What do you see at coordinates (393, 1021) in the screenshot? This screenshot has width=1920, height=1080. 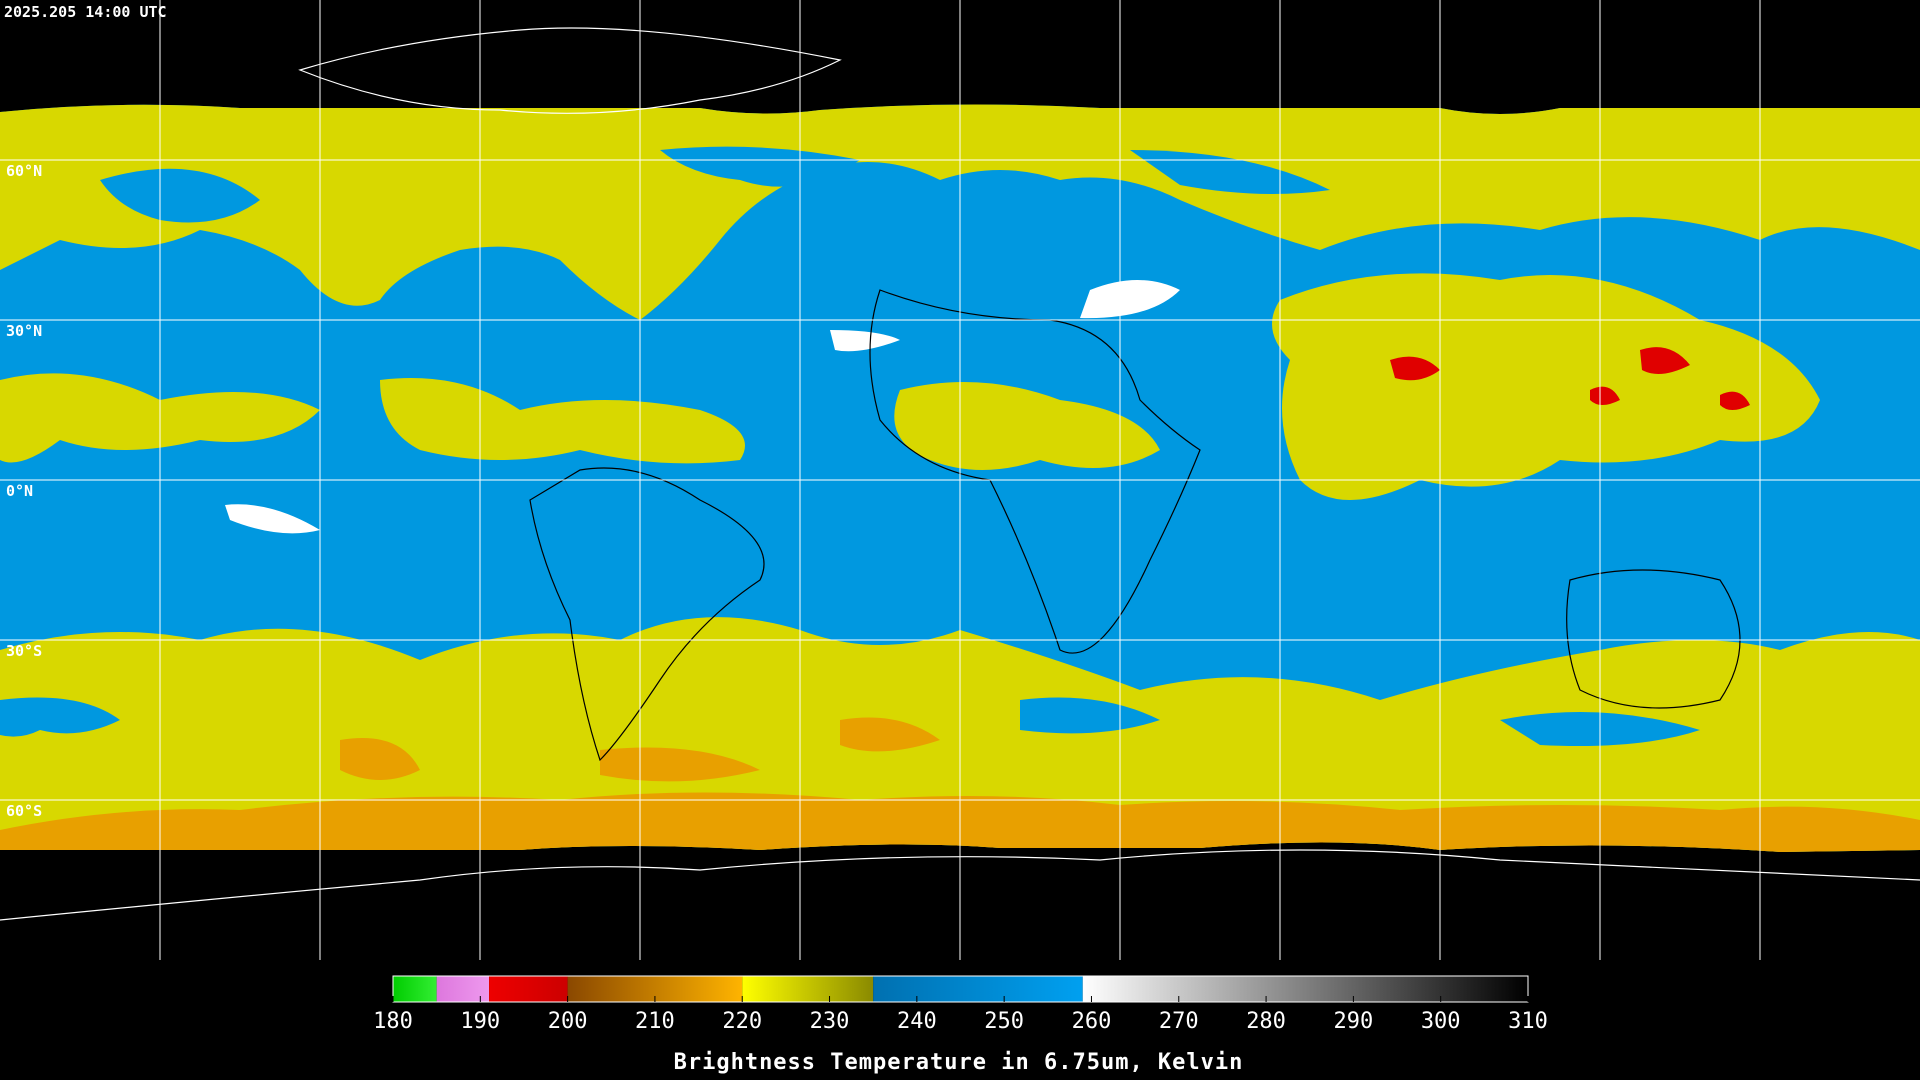 I see `colorbar-tick-label: 180` at bounding box center [393, 1021].